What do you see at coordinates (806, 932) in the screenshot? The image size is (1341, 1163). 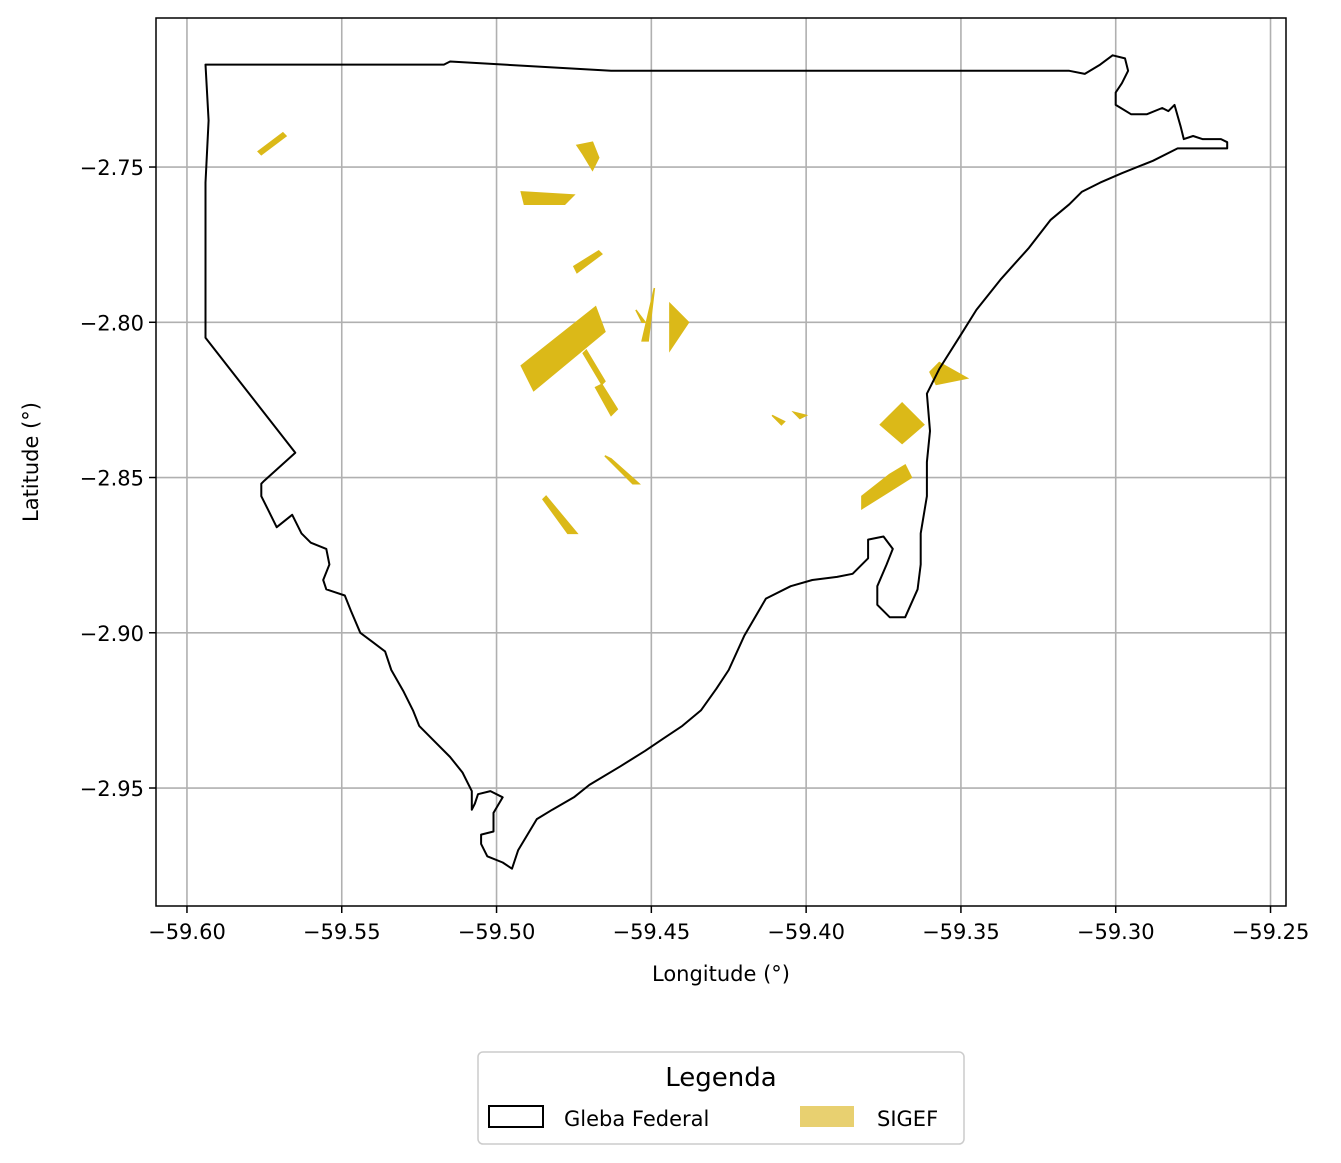 I see `x-tick-label: −59.40` at bounding box center [806, 932].